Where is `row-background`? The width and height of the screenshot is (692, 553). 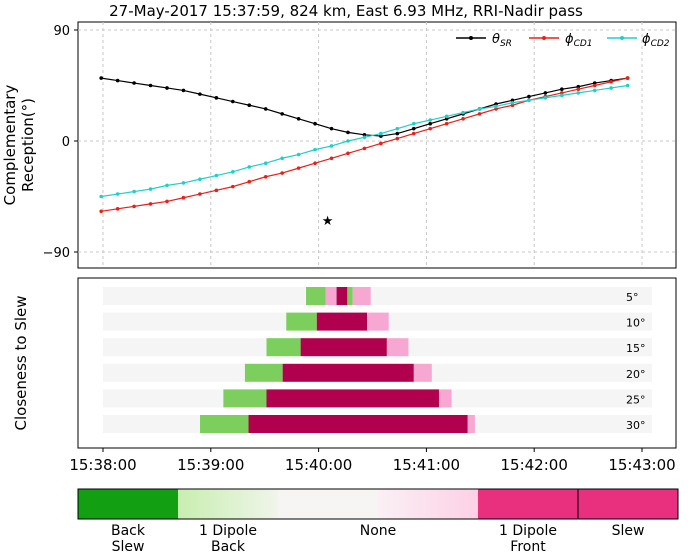 row-background is located at coordinates (377, 296).